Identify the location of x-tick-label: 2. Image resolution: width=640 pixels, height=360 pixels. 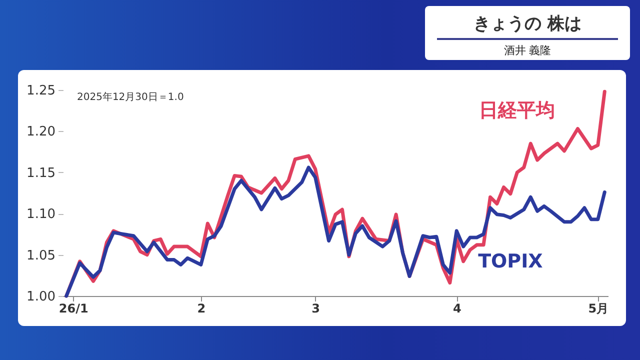
(201, 309).